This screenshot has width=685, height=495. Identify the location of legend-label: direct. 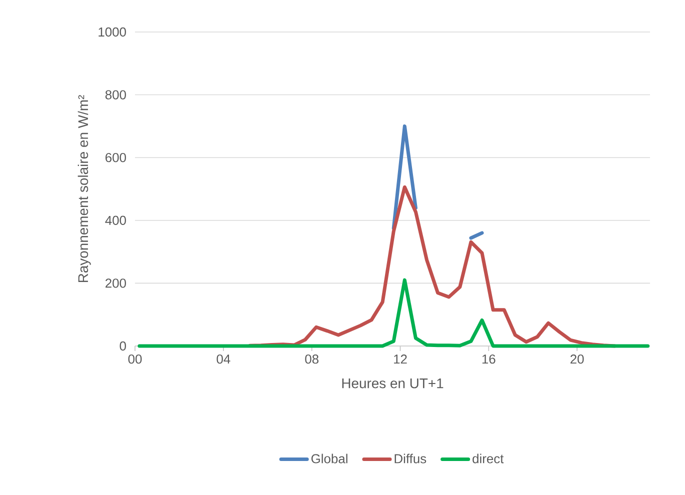
(488, 459).